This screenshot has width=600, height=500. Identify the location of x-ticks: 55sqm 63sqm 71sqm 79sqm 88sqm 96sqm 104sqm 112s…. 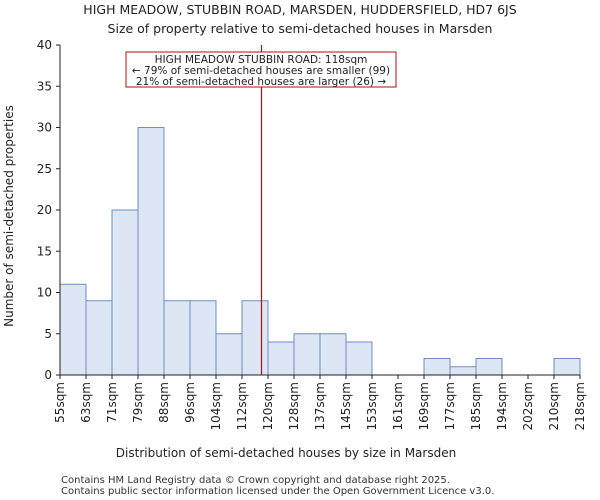
(320, 402).